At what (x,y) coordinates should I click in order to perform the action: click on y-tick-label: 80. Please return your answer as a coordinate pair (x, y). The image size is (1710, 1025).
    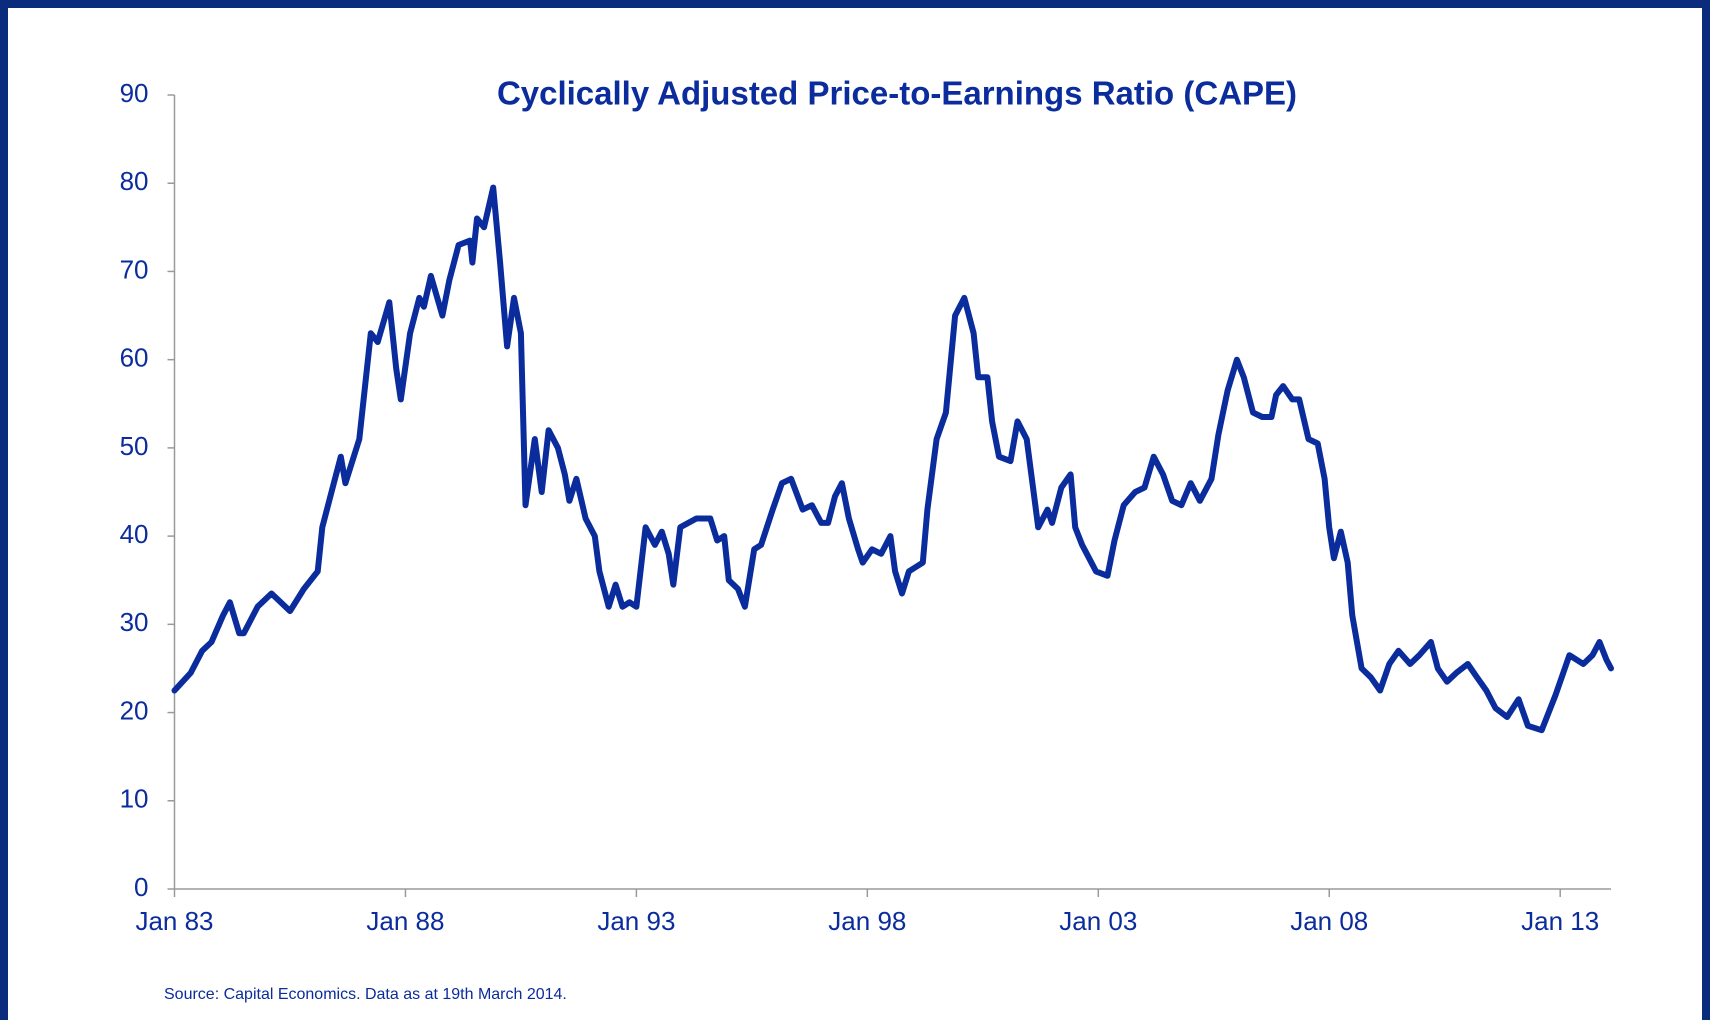
    Looking at the image, I should click on (134, 181).